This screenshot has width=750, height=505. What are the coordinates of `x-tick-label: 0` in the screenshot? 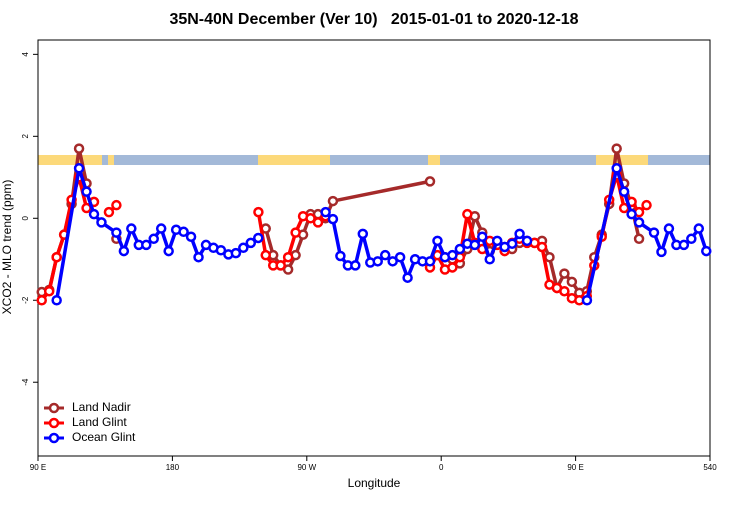 It's located at (441, 467).